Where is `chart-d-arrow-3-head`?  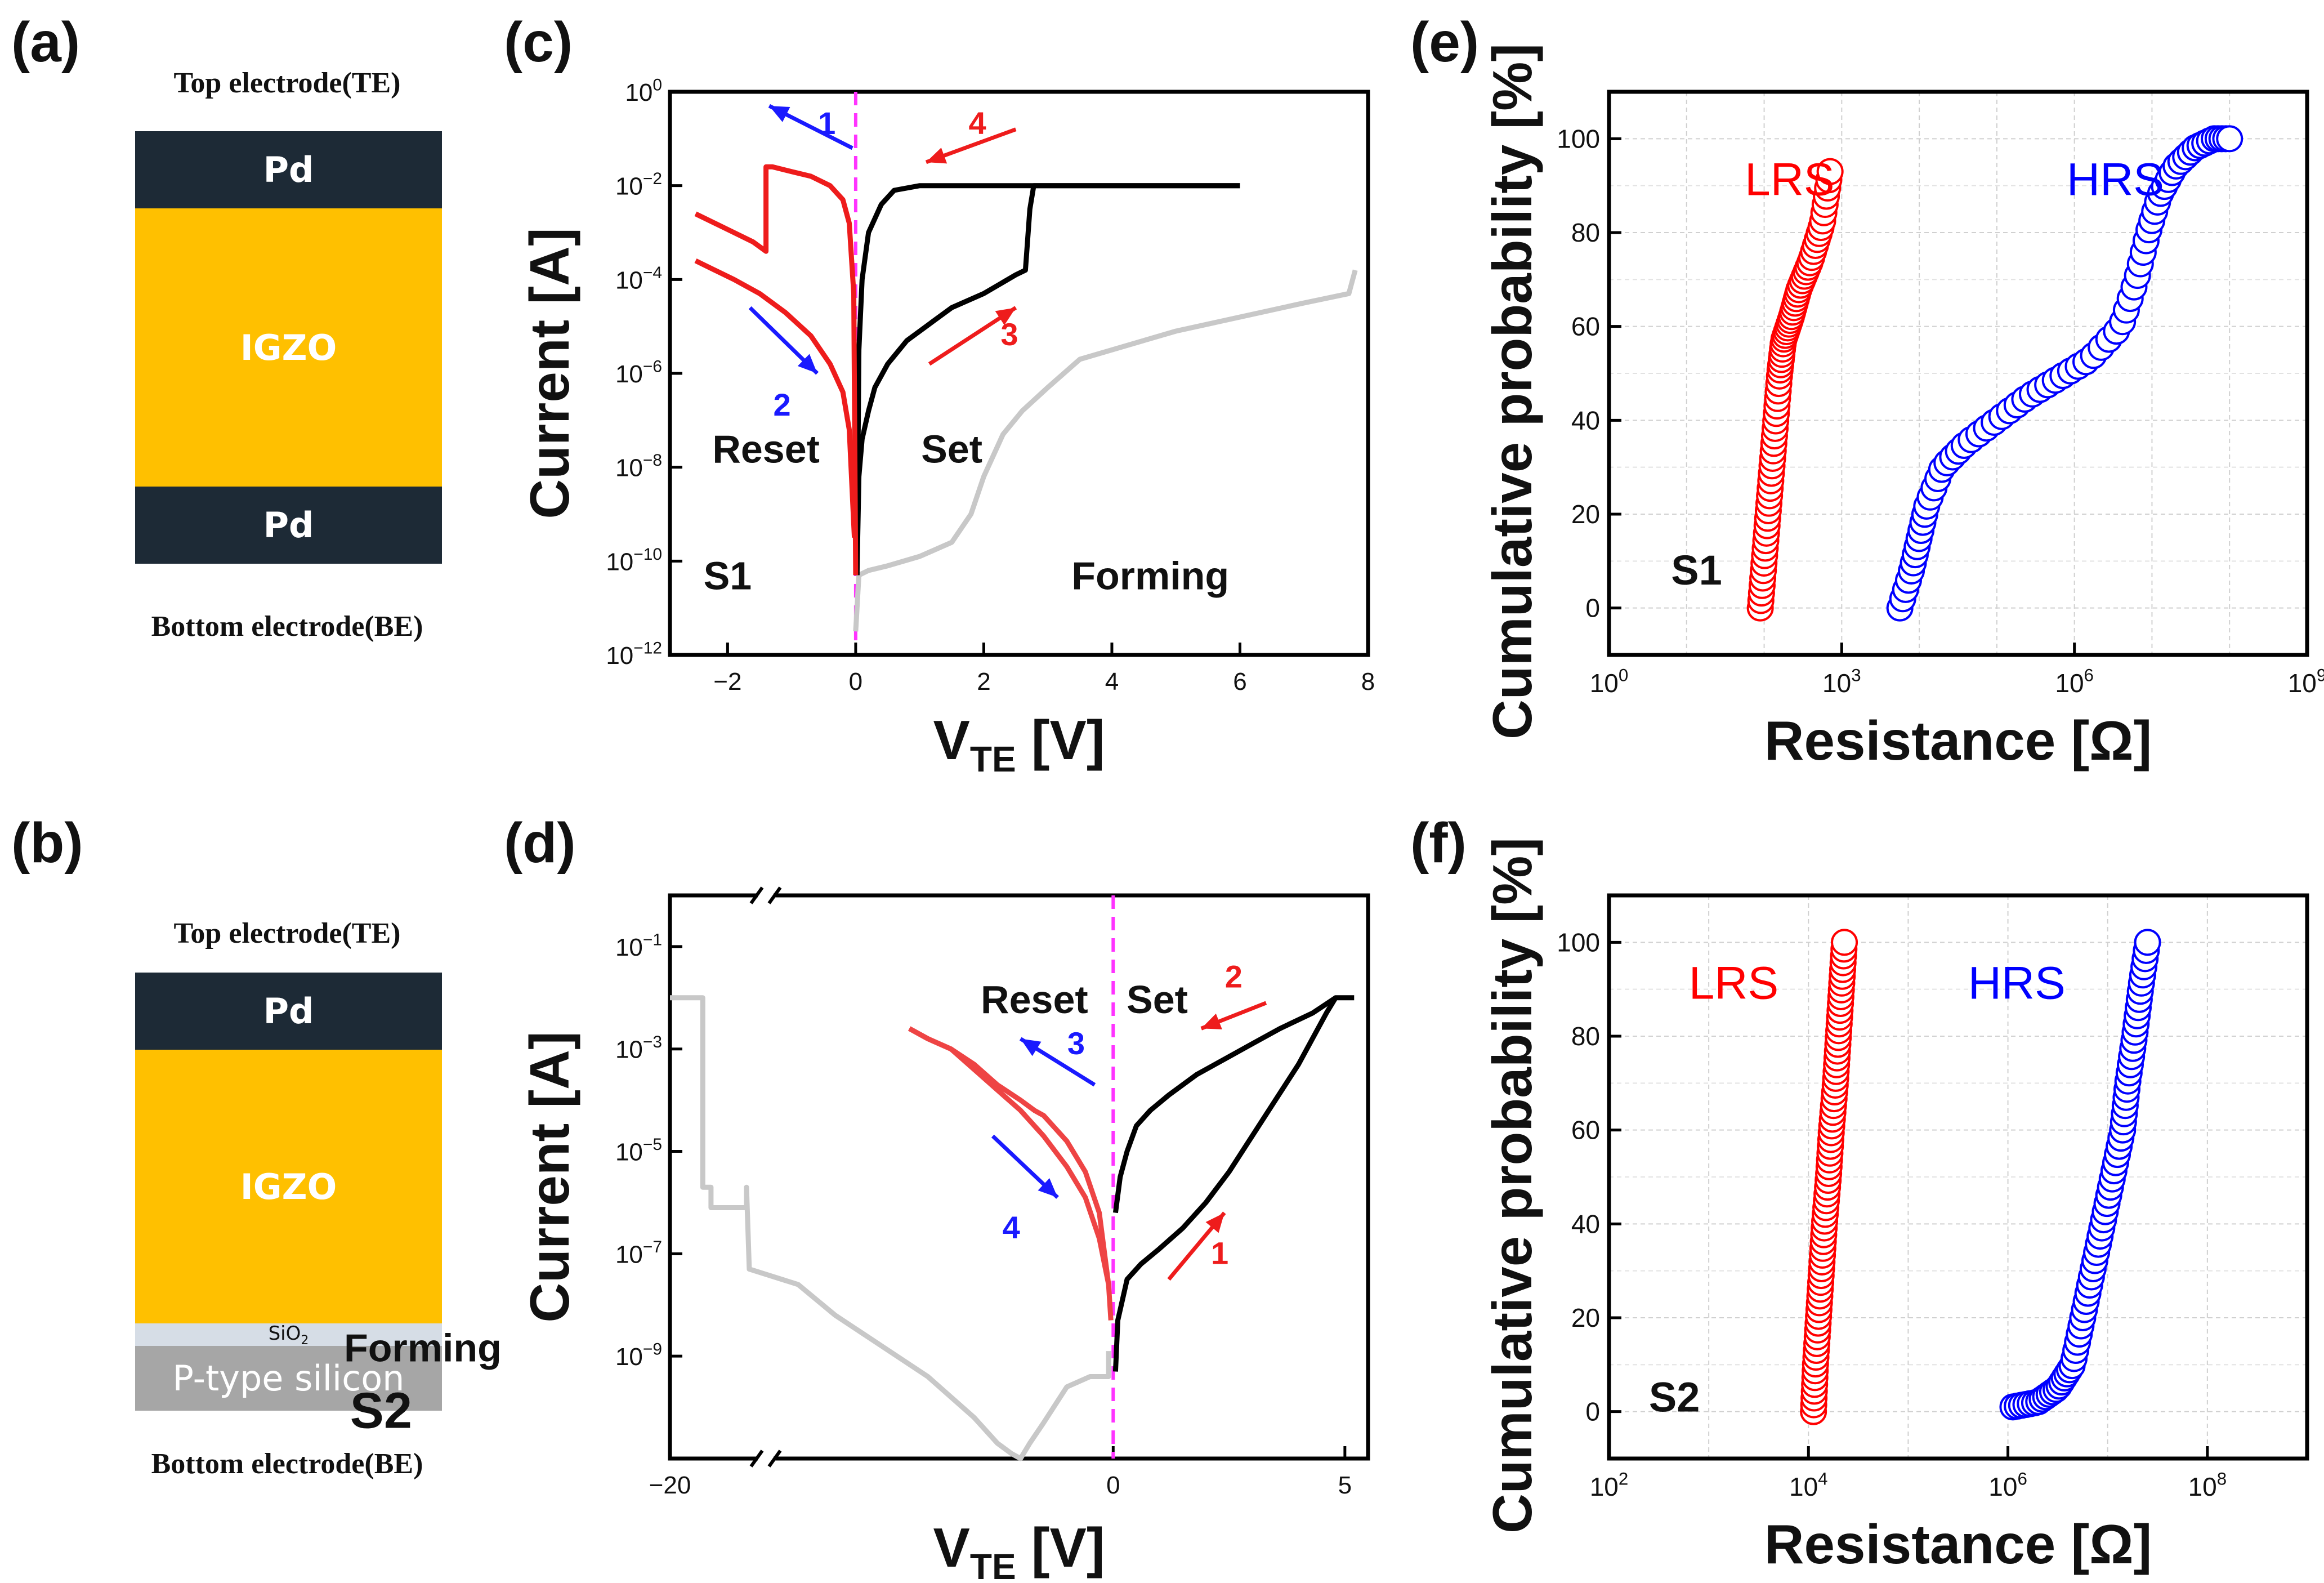 chart-d-arrow-3-head is located at coordinates (1031, 1047).